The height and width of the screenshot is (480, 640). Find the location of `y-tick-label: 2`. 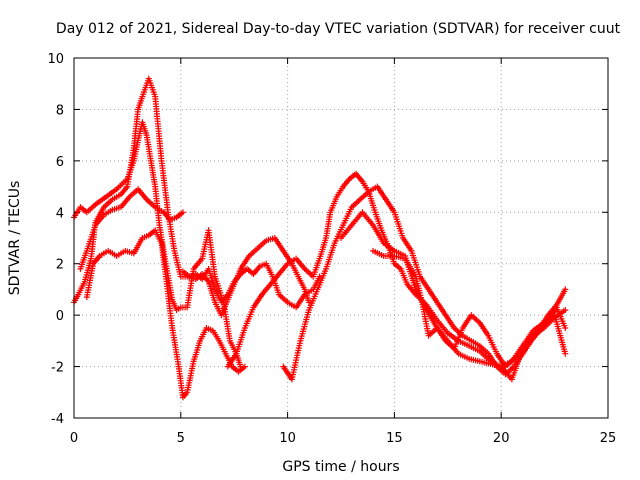

y-tick-label: 2 is located at coordinates (60, 265).